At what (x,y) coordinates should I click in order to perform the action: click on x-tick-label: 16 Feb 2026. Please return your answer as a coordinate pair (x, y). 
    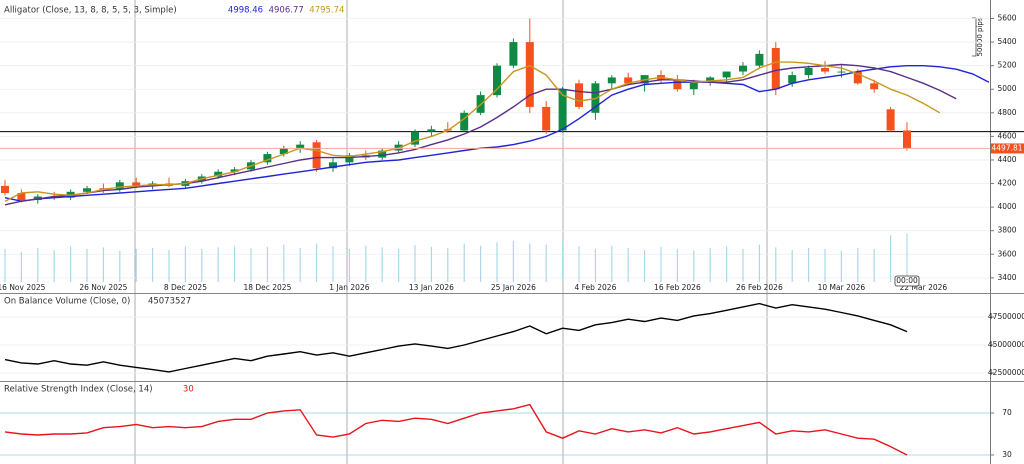
    Looking at the image, I should click on (677, 287).